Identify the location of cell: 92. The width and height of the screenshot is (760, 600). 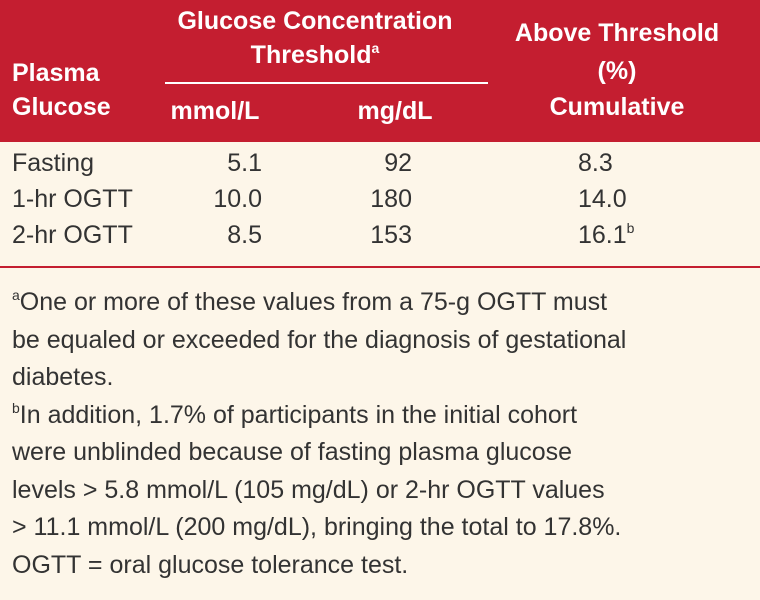
(398, 163).